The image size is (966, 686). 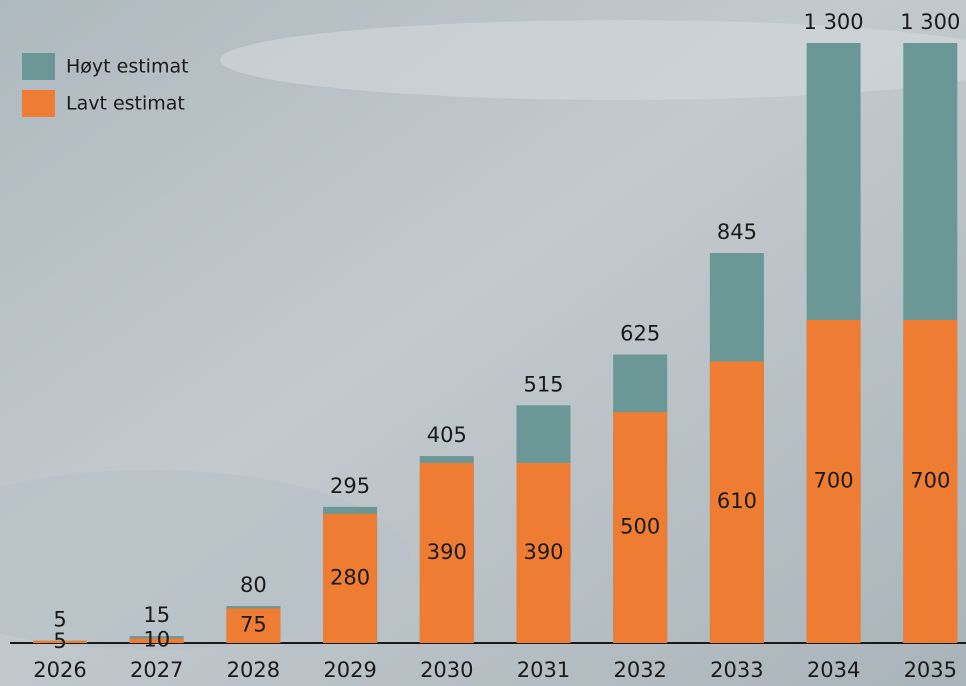 I want to click on value-label: 295, so click(x=350, y=486).